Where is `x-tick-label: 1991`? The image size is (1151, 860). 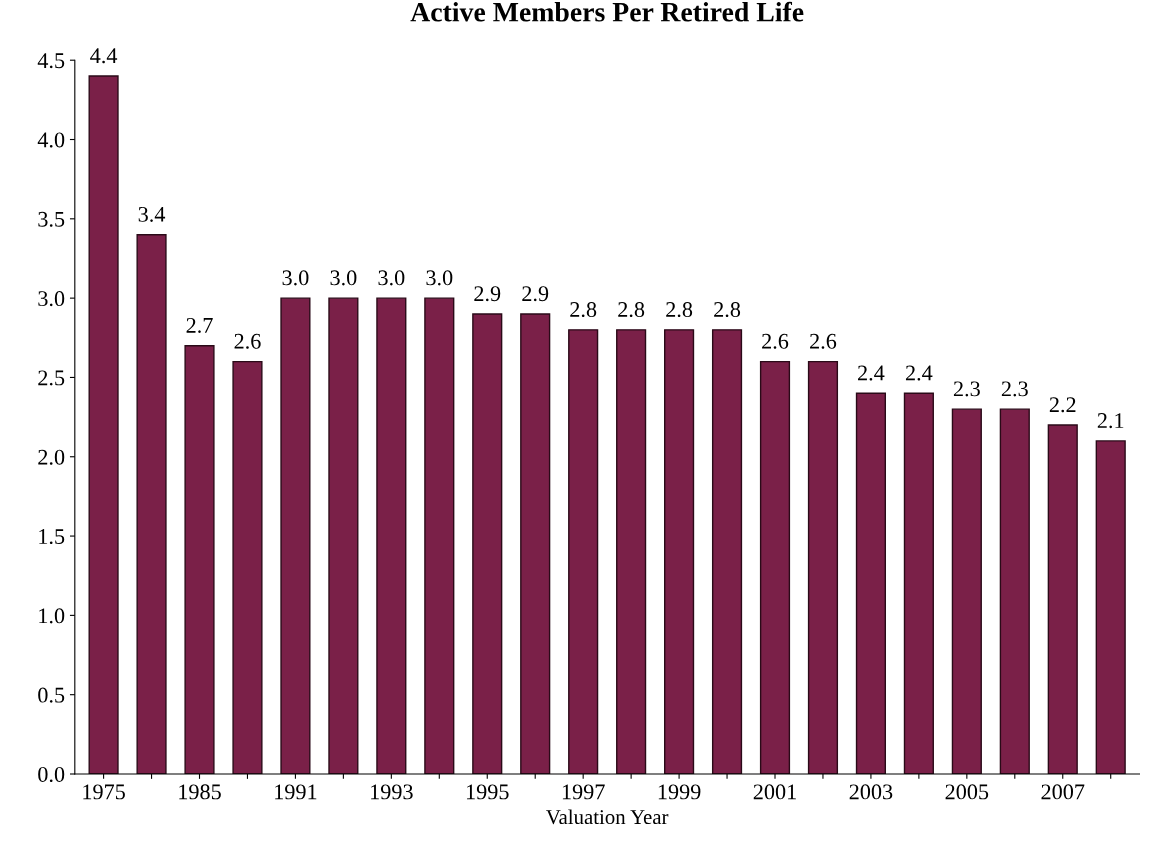
x-tick-label: 1991 is located at coordinates (296, 792).